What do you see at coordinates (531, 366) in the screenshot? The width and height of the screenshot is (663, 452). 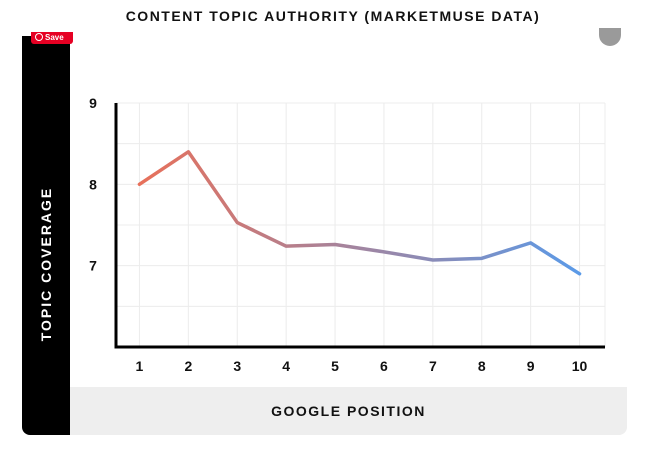 I see `x-tick-label: 9` at bounding box center [531, 366].